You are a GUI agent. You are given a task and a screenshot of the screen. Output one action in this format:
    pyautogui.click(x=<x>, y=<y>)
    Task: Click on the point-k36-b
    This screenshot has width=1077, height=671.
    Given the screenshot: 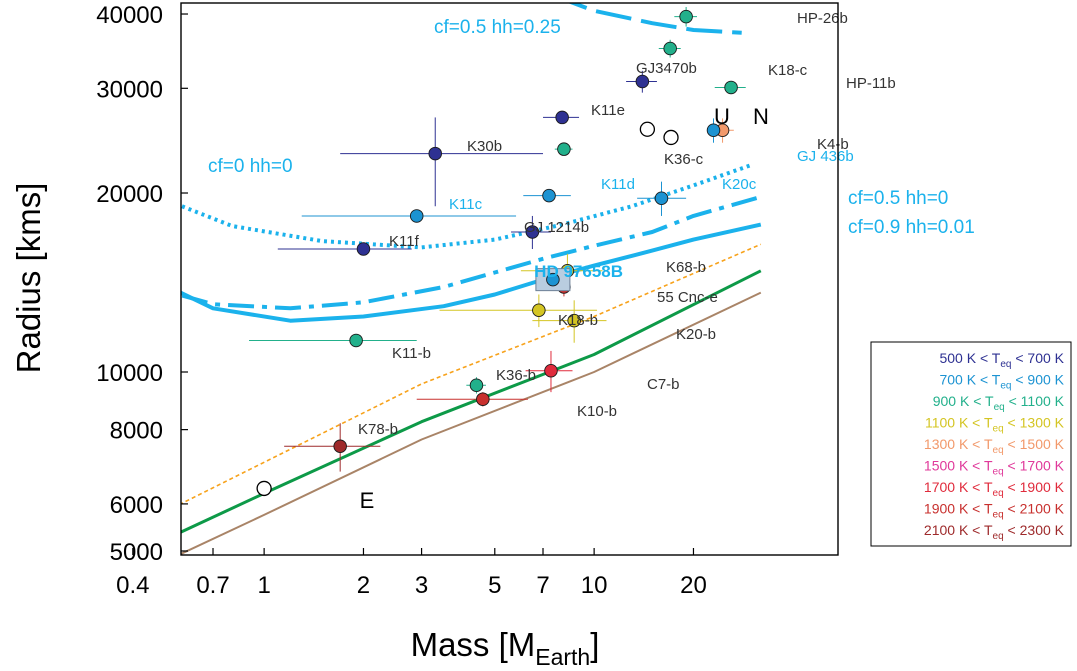 What is the action you would take?
    pyautogui.click(x=476, y=385)
    